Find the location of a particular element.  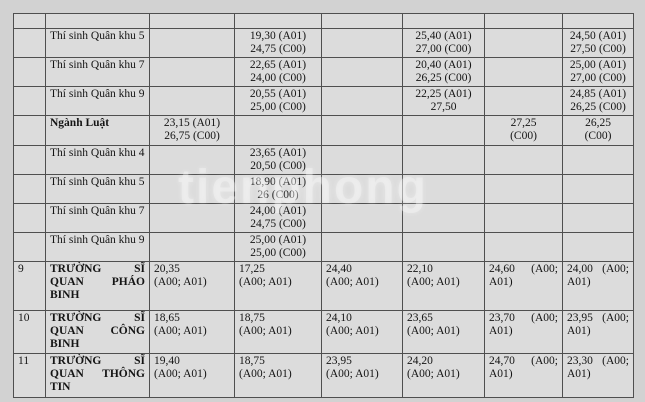

score-cell: 19,30 (A01) 24,75 (C00) is located at coordinates (278, 43).